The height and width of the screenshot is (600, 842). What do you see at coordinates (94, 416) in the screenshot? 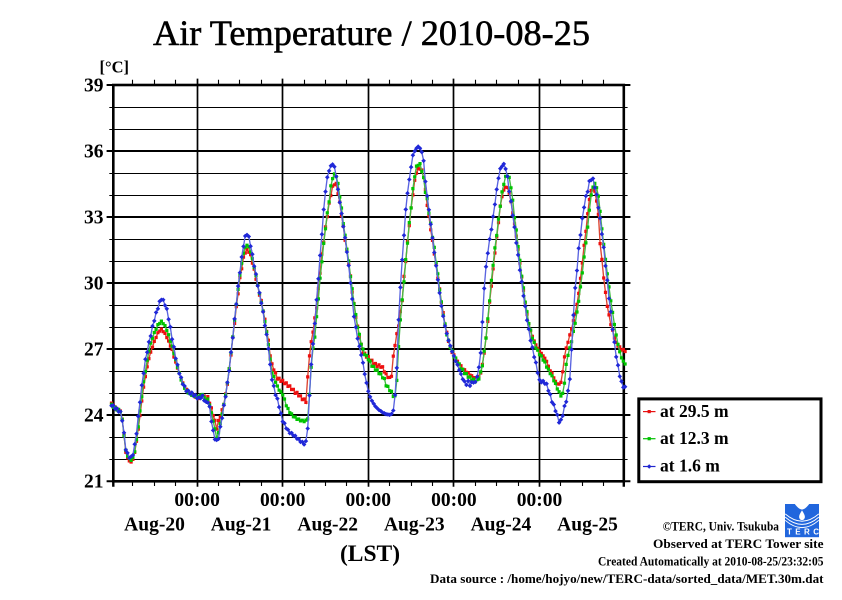
I see `svg-text: 24` at bounding box center [94, 416].